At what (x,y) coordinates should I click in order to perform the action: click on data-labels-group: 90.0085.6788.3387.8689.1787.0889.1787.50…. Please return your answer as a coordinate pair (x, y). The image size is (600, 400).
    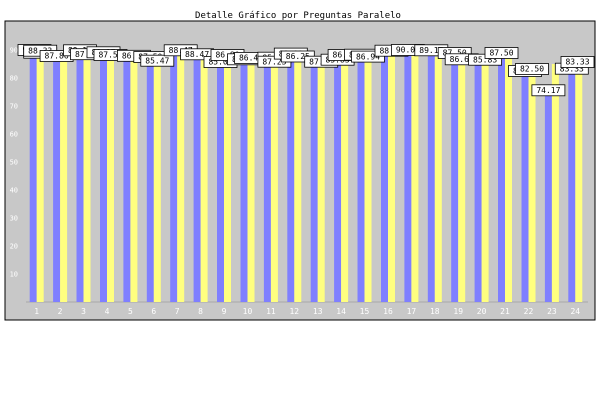
    Looking at the image, I should click on (306, 70).